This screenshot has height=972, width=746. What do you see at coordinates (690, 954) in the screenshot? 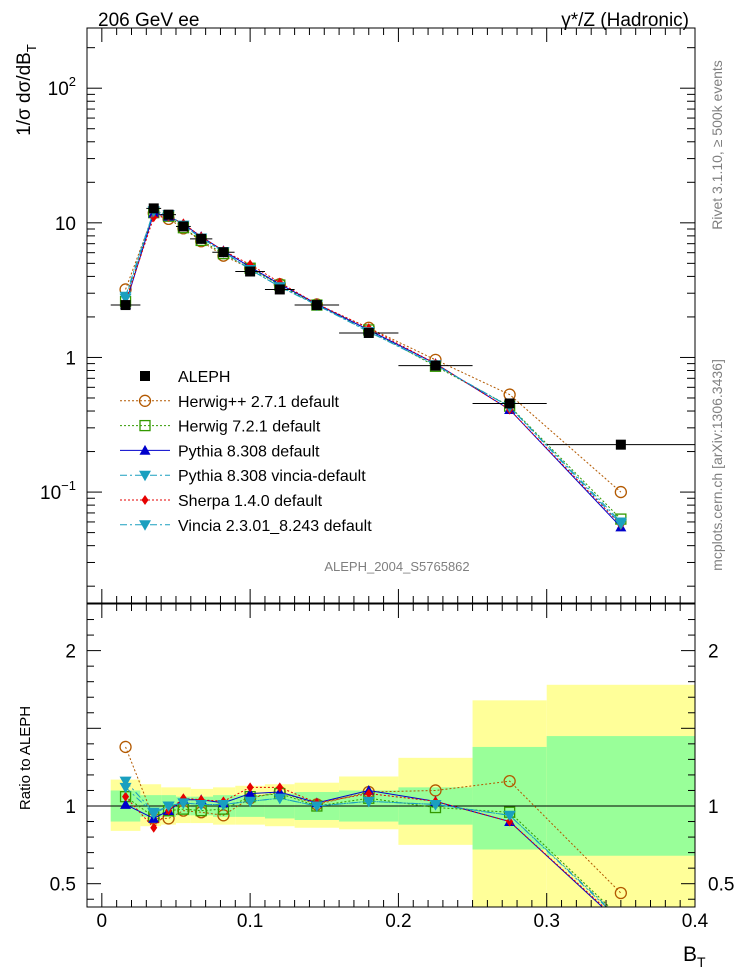
I see `x-axis-label-main: B` at bounding box center [690, 954].